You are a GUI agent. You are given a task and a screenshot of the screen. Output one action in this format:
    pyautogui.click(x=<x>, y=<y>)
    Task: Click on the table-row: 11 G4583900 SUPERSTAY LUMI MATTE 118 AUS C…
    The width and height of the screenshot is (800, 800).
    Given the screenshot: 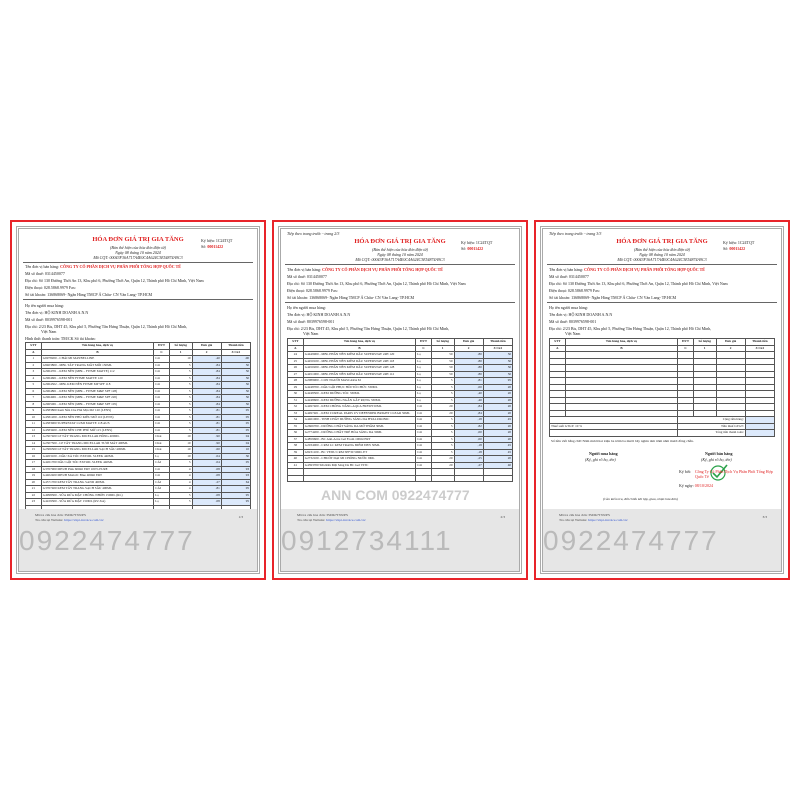 What is the action you would take?
    pyautogui.click(x=138, y=424)
    